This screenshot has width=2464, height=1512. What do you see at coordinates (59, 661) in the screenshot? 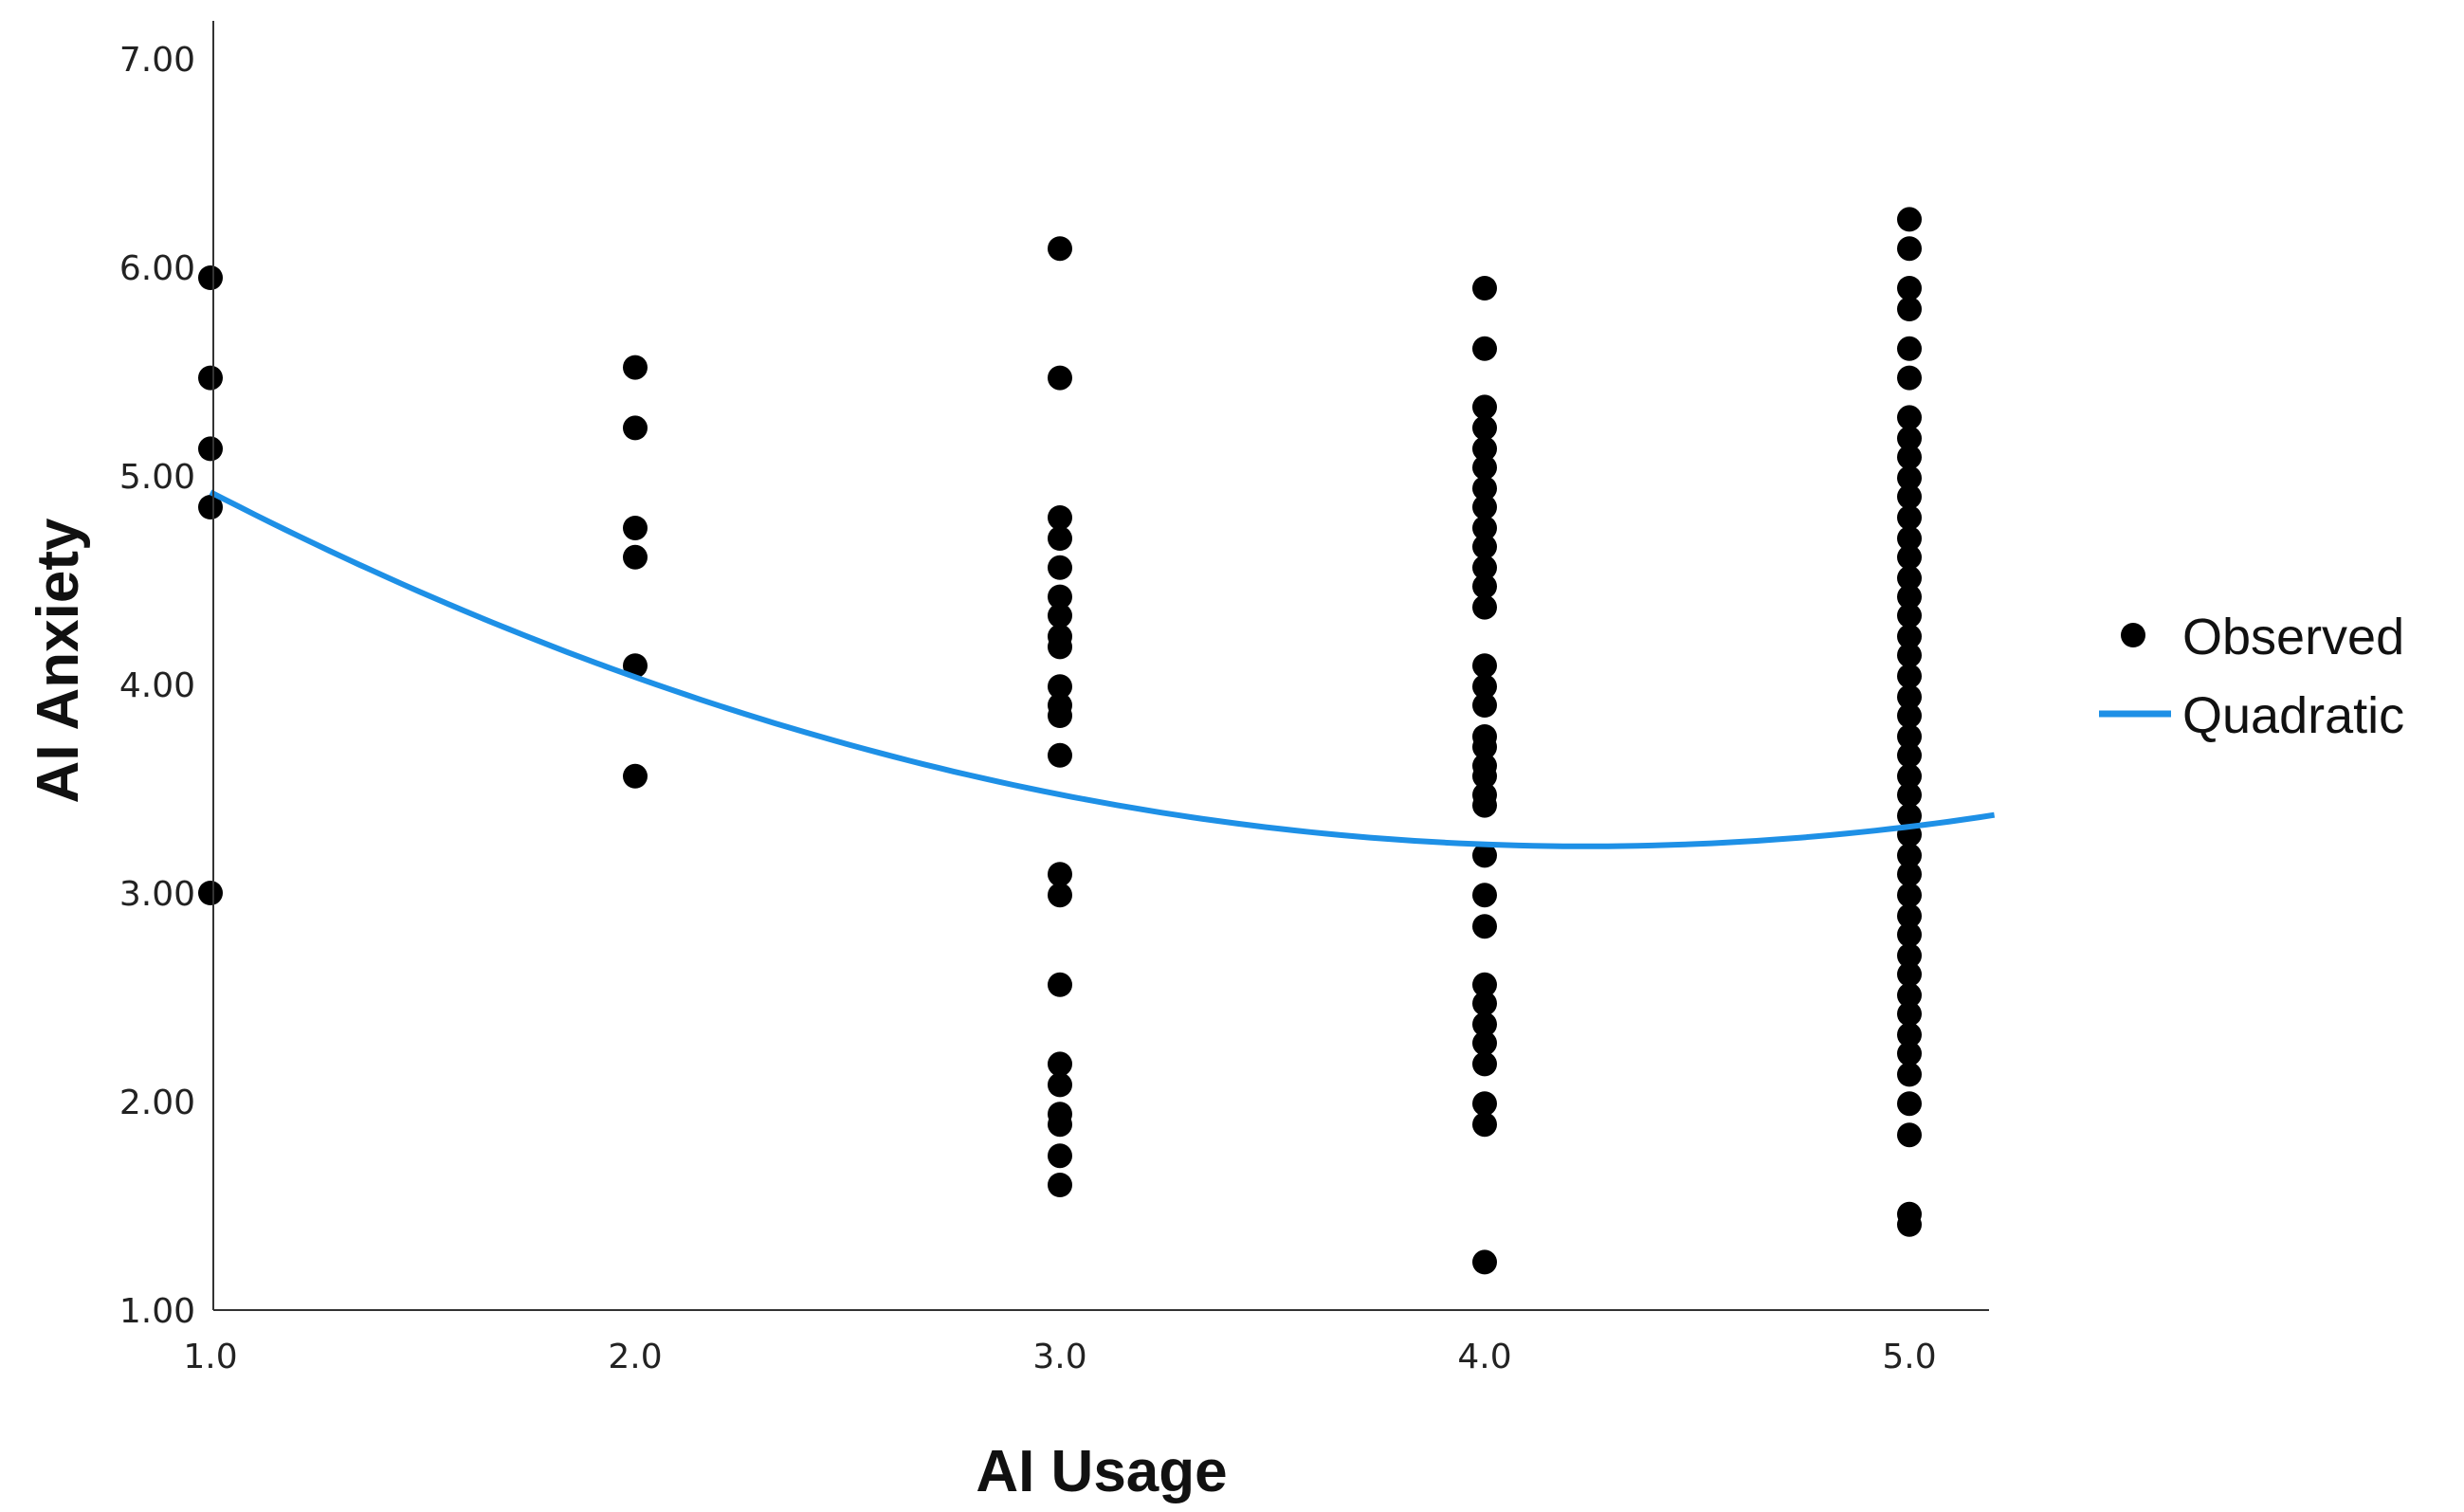
I see `y-axis-title: AI Anxiety` at bounding box center [59, 661].